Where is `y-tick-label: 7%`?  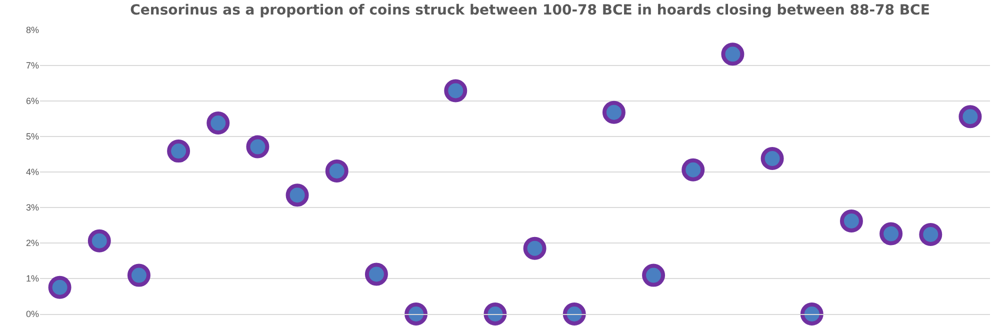 y-tick-label: 7% is located at coordinates (32, 65).